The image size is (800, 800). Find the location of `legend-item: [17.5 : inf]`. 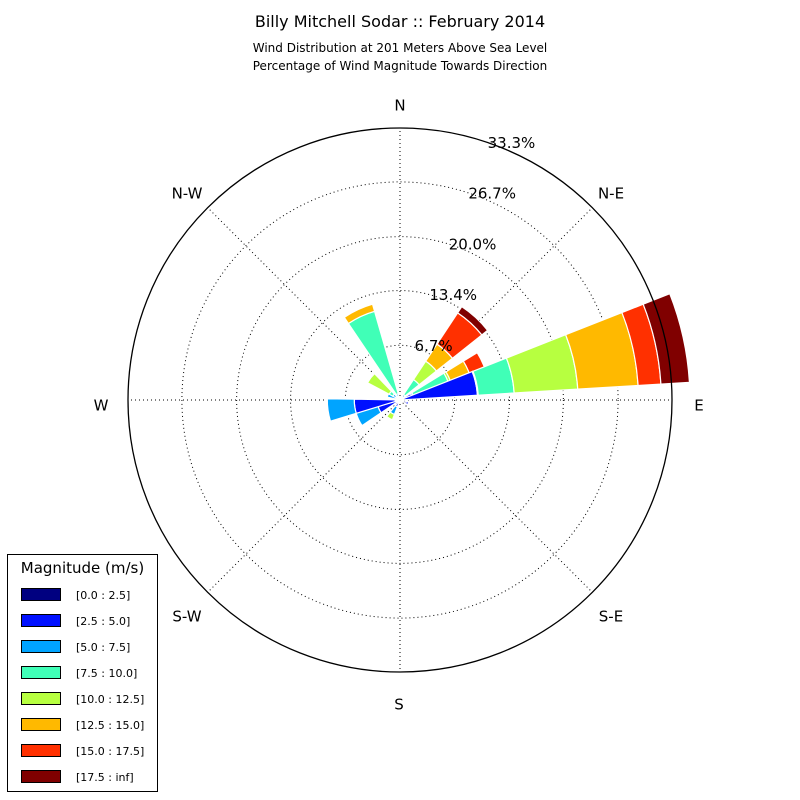

legend-item: [17.5 : inf] is located at coordinates (86, 777).